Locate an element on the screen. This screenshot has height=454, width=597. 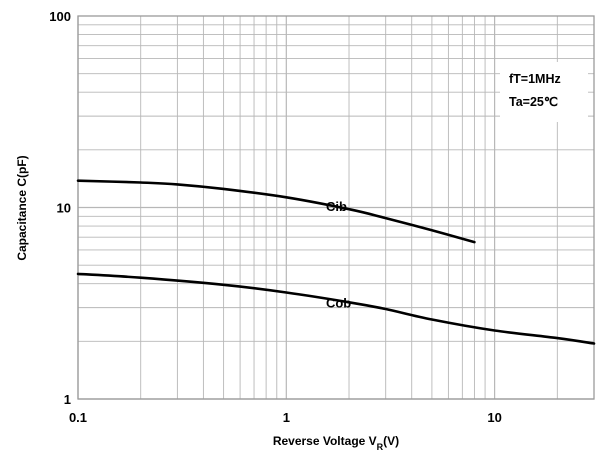
y-tick-label: 10 is located at coordinates (64, 208).